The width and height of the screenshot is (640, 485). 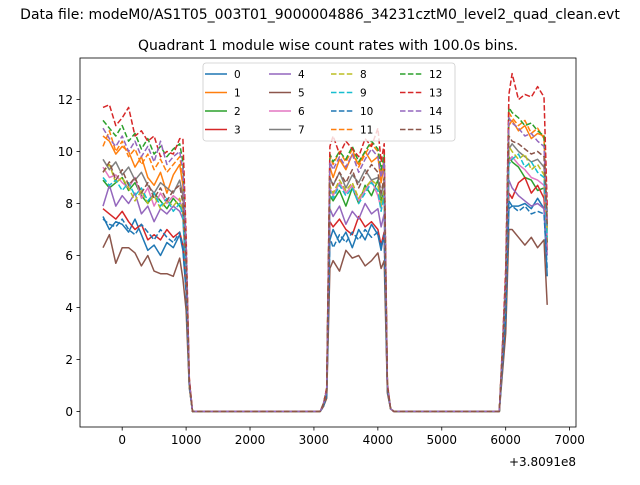 What do you see at coordinates (237, 112) in the screenshot?
I see `legend-label: 2` at bounding box center [237, 112].